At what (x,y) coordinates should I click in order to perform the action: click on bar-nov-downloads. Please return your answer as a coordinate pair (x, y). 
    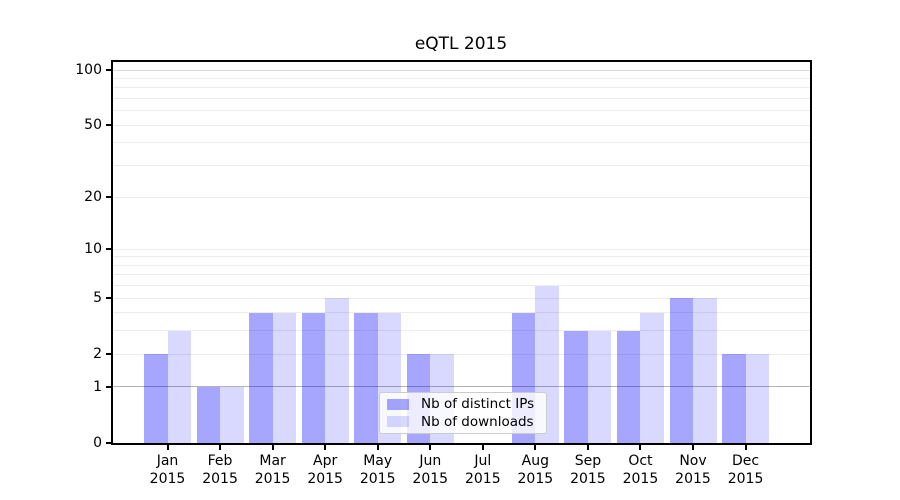
    Looking at the image, I should click on (705, 370).